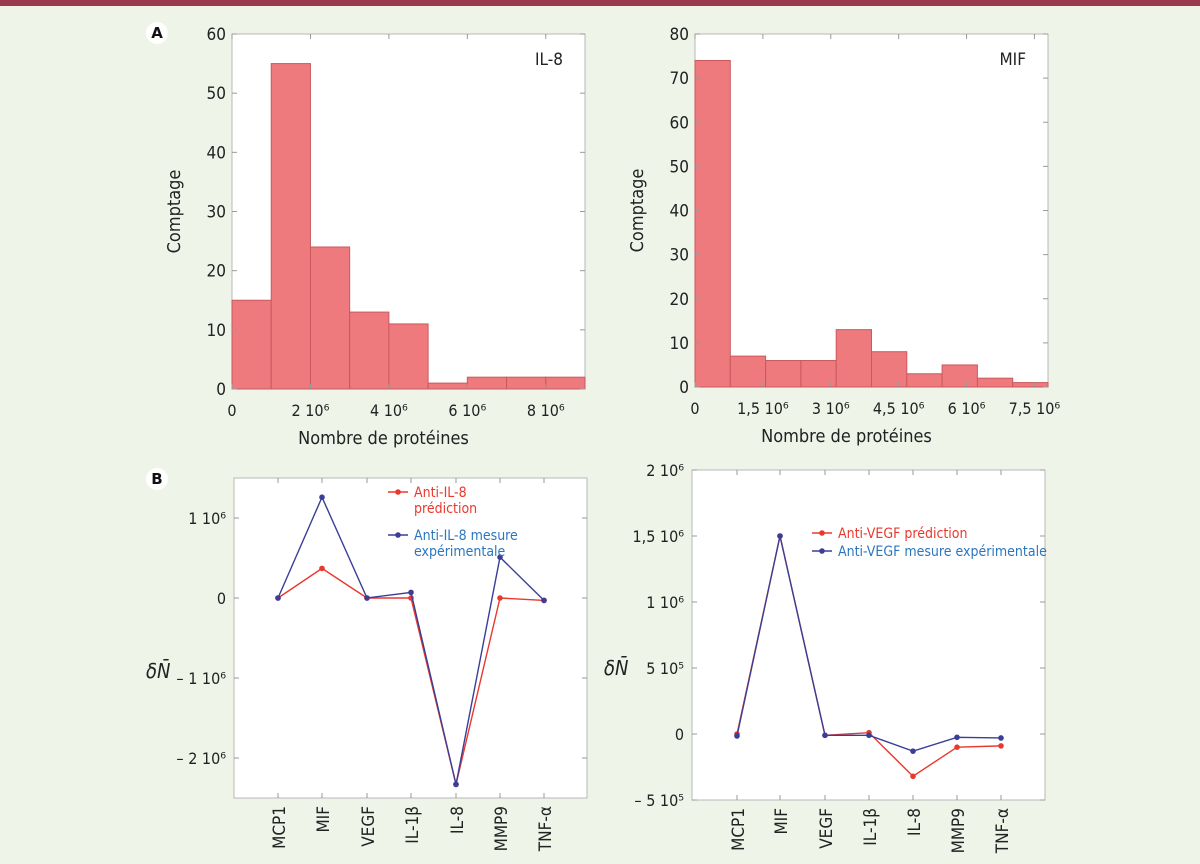 This screenshot has width=1200, height=864. I want to click on x-tick-label: 3 10⁶, so click(831, 408).